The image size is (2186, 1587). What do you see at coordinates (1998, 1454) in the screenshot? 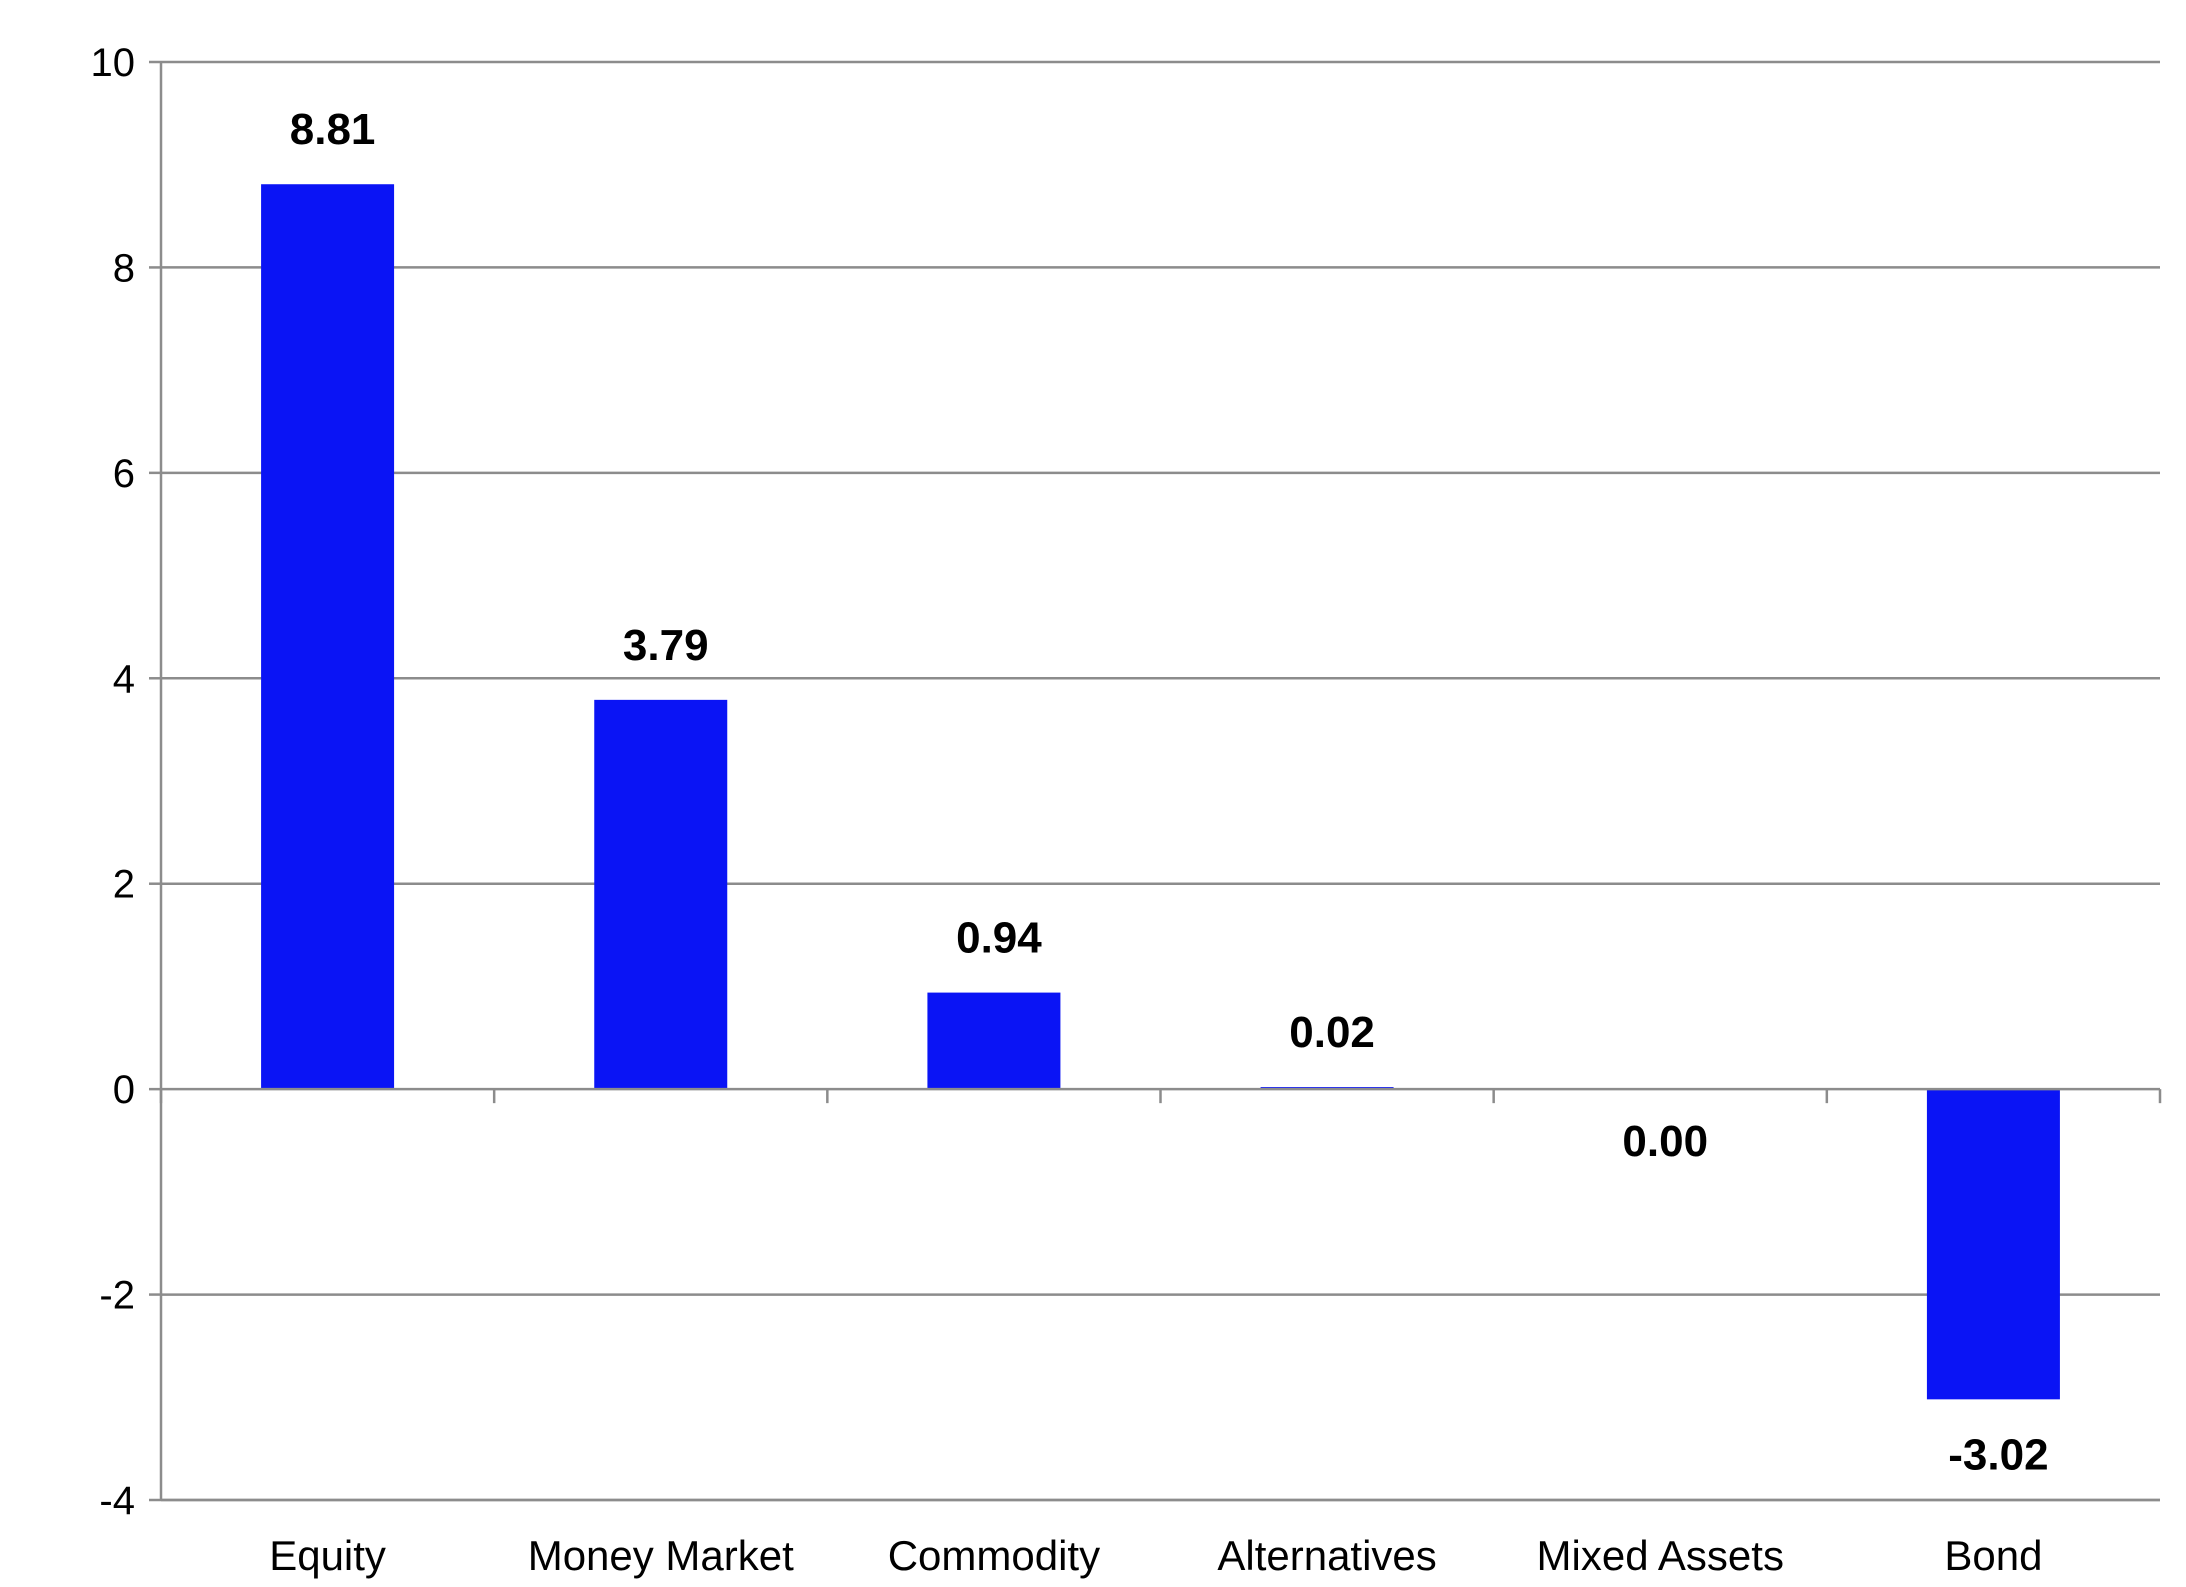
I see `data-label: -3.02` at bounding box center [1998, 1454].